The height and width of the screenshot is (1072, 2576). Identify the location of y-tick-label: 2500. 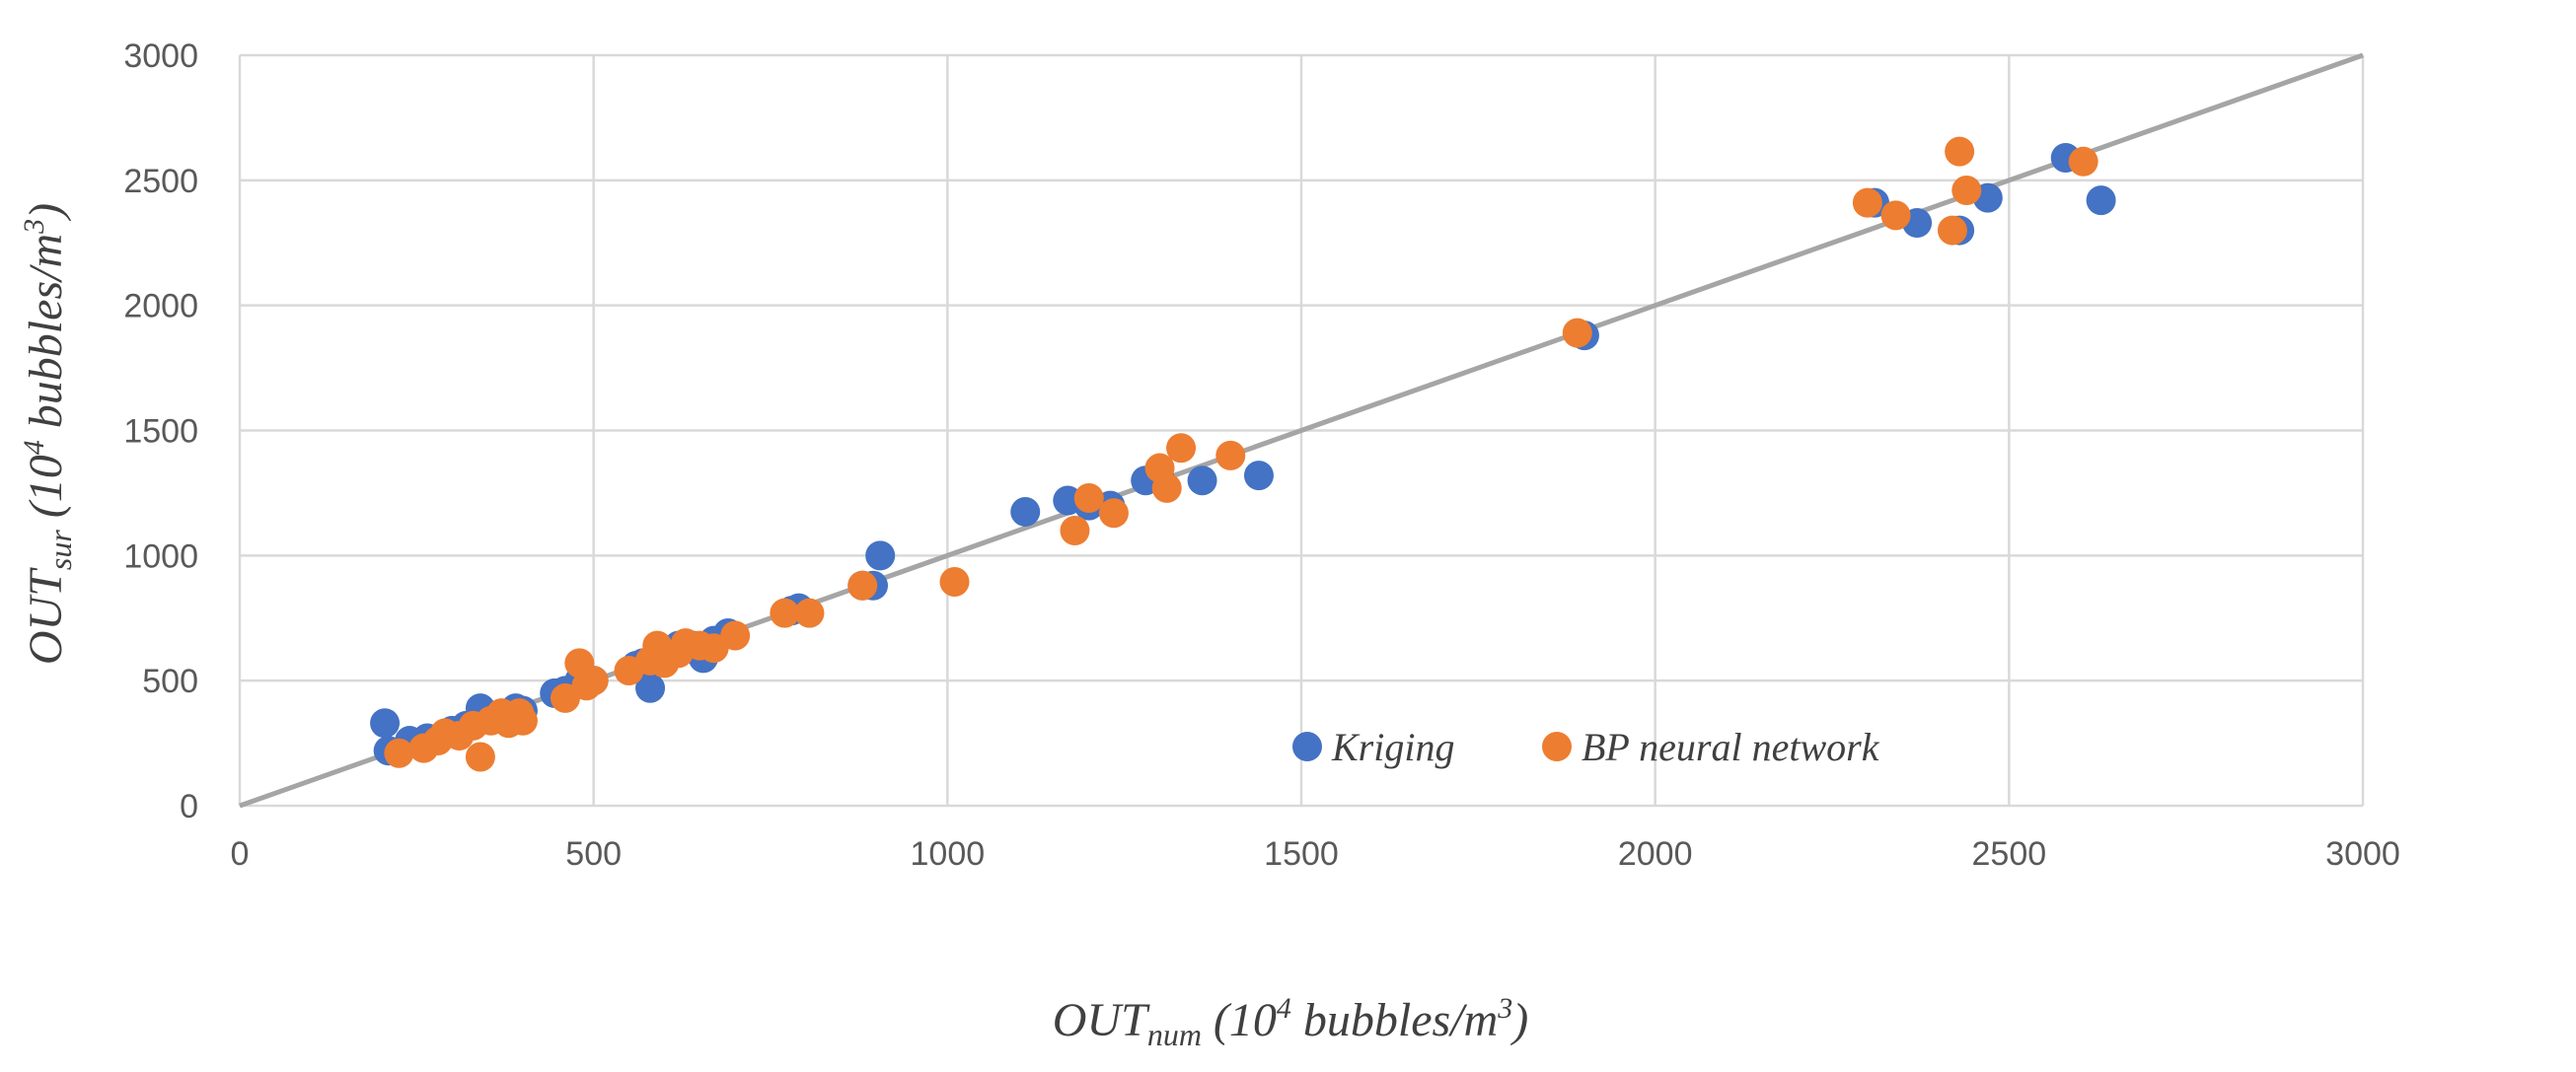
(160, 181).